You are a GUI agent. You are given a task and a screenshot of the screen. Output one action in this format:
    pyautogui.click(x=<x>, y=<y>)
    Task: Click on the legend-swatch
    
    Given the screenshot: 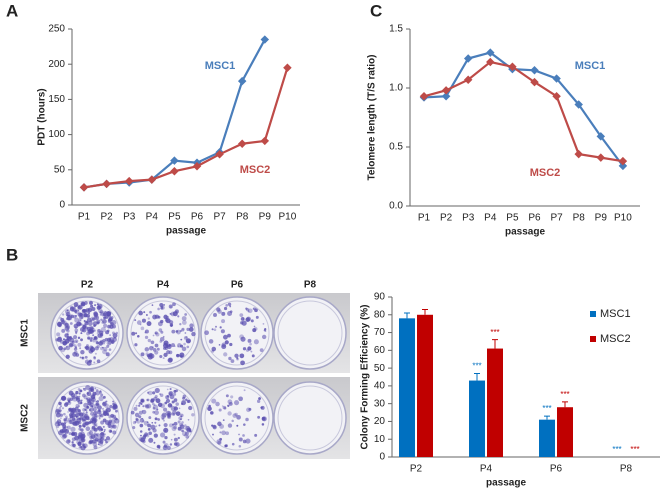 What is the action you would take?
    pyautogui.click(x=593, y=314)
    